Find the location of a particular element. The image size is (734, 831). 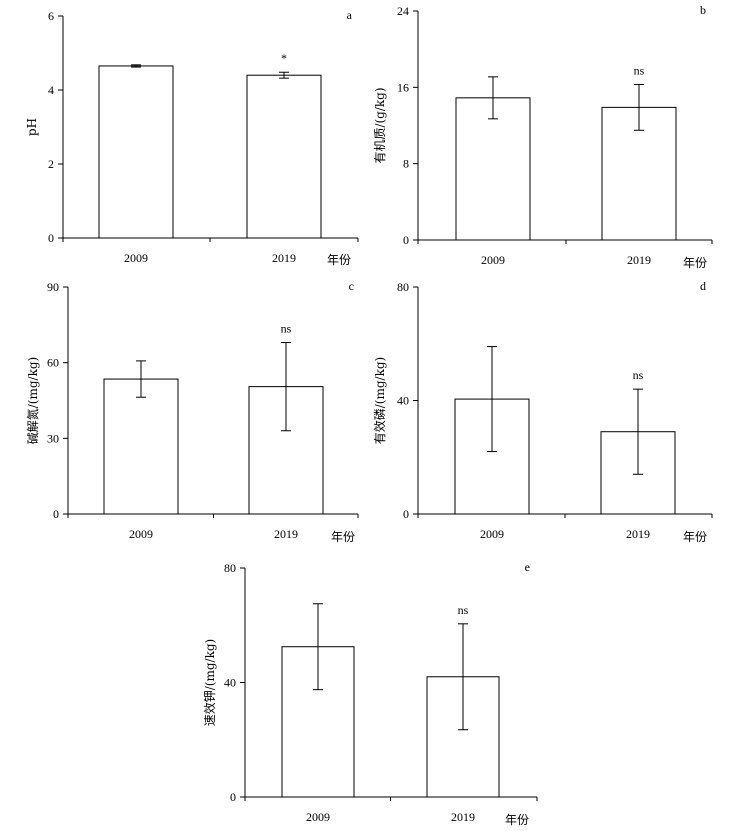

panel-c-ytick-label: 30 is located at coordinates (53, 438).